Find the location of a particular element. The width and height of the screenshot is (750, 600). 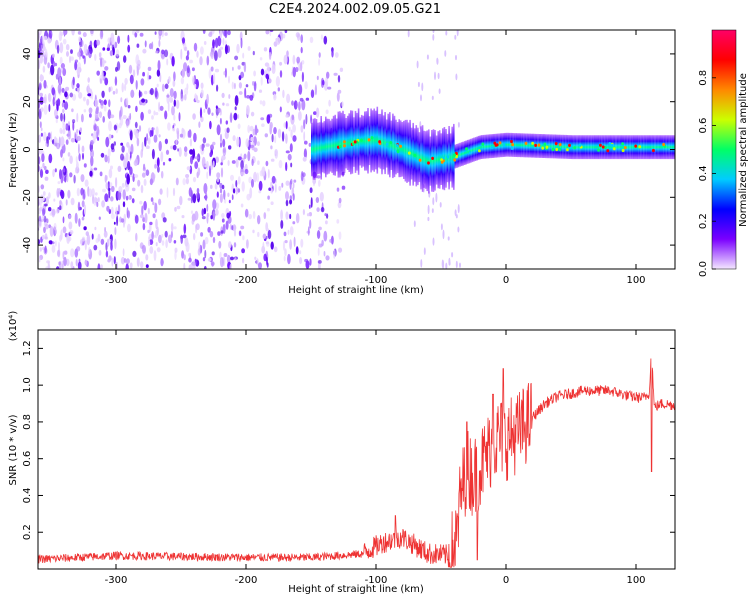

spectrogram-x-tick-label-0: -300 is located at coordinates (116, 280).